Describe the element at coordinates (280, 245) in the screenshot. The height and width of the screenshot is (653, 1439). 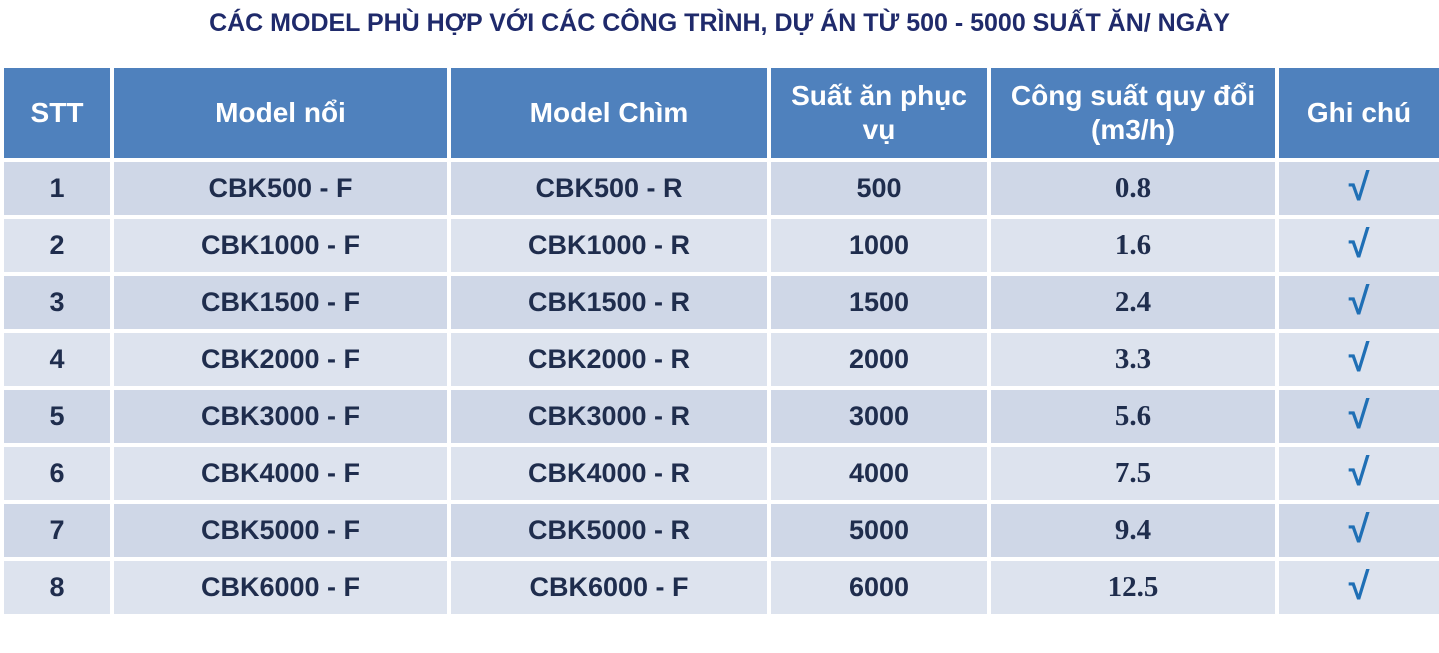
I see `table-cell: CBK1000 - F` at that location.